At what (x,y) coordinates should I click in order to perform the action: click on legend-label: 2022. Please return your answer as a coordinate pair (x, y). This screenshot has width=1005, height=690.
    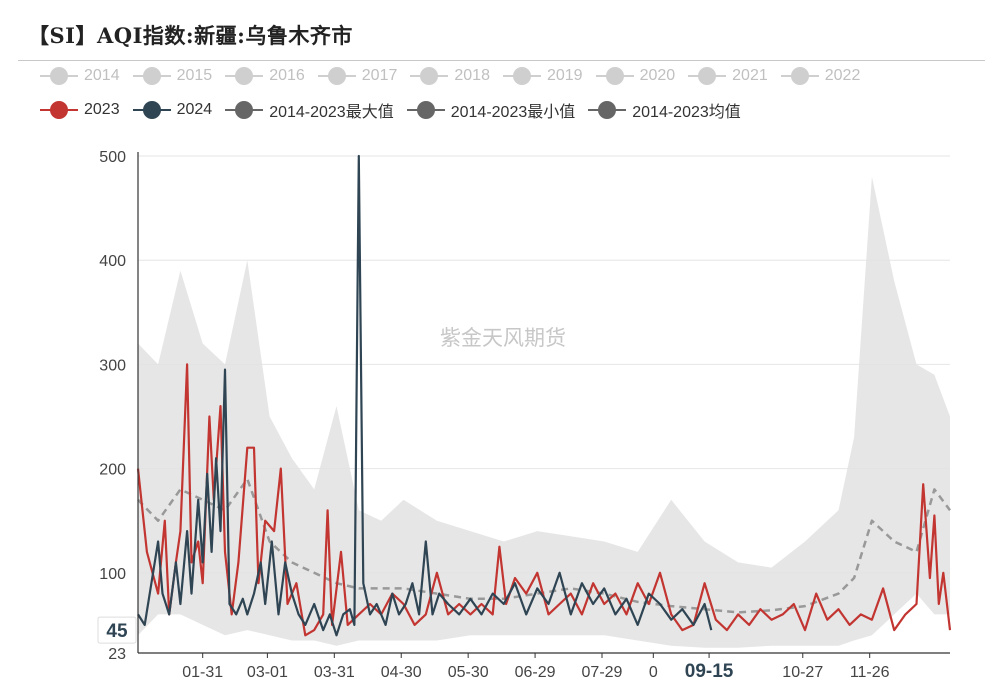
    Looking at the image, I should click on (842, 75).